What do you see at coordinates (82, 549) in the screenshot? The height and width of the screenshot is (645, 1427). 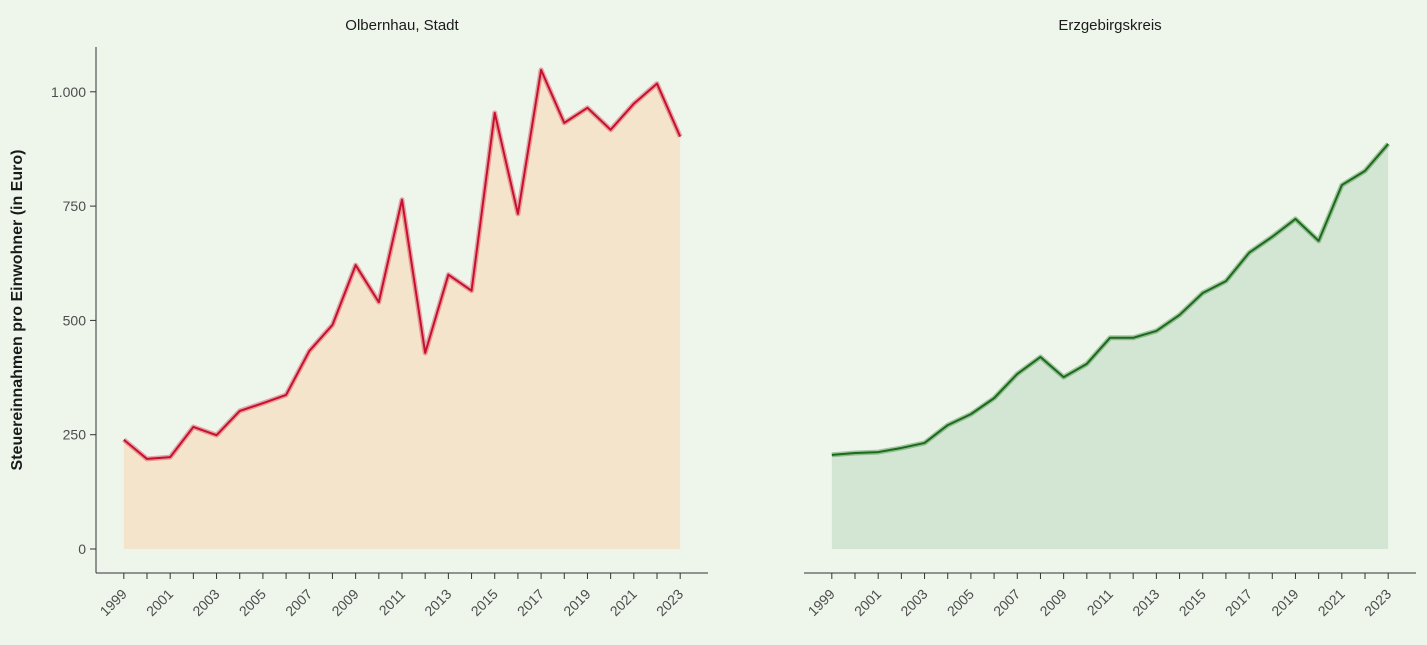 I see `y-tick-label: 0` at bounding box center [82, 549].